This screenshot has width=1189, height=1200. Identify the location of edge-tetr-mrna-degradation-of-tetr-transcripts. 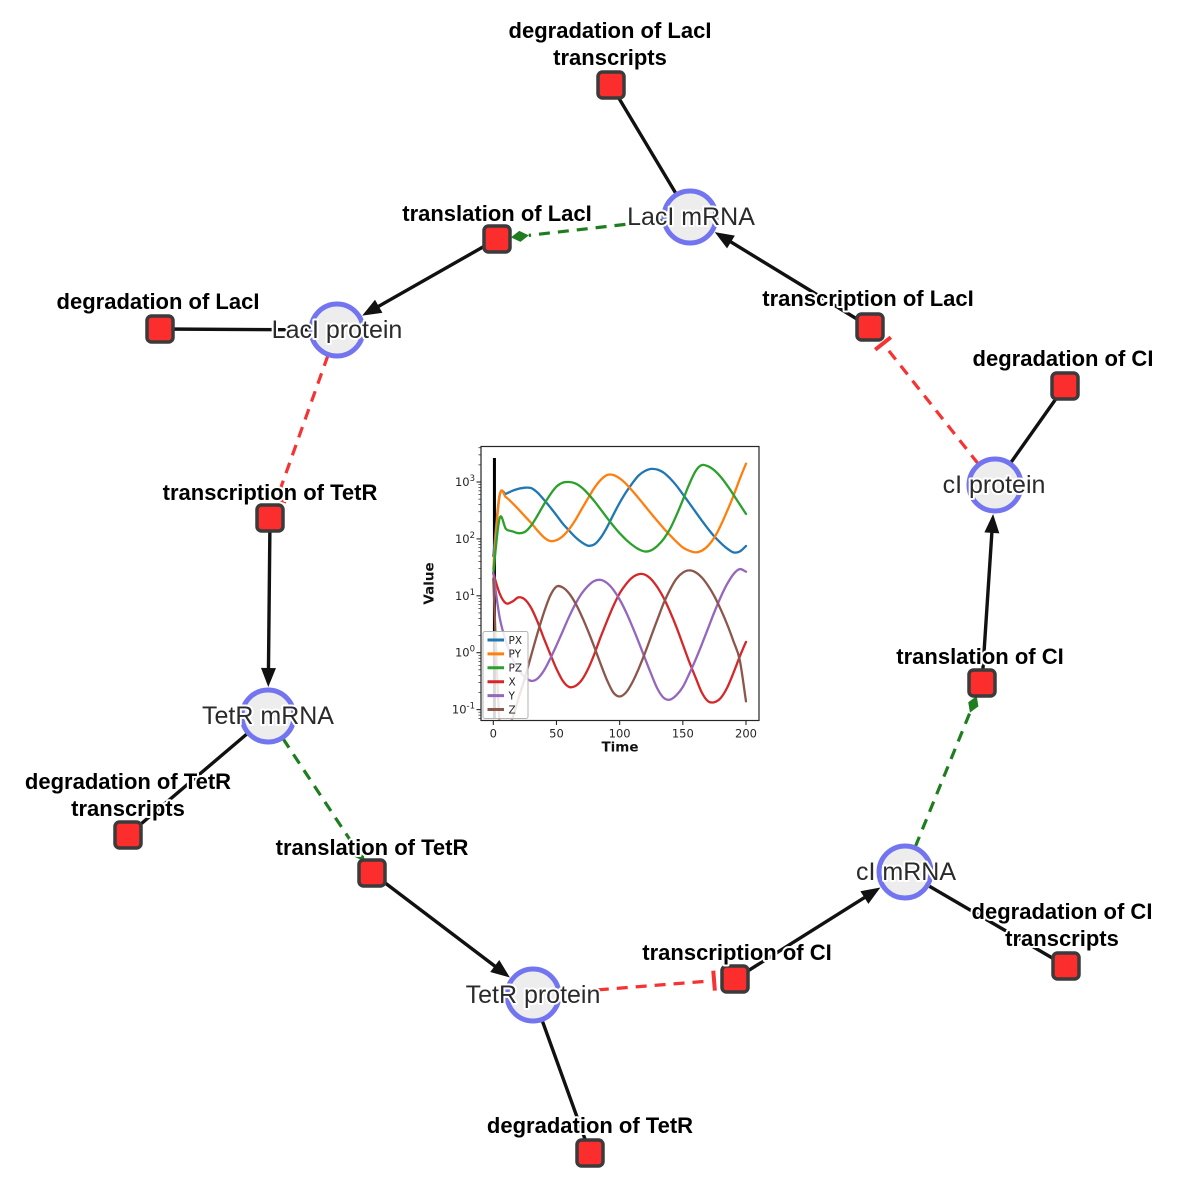
(188, 784).